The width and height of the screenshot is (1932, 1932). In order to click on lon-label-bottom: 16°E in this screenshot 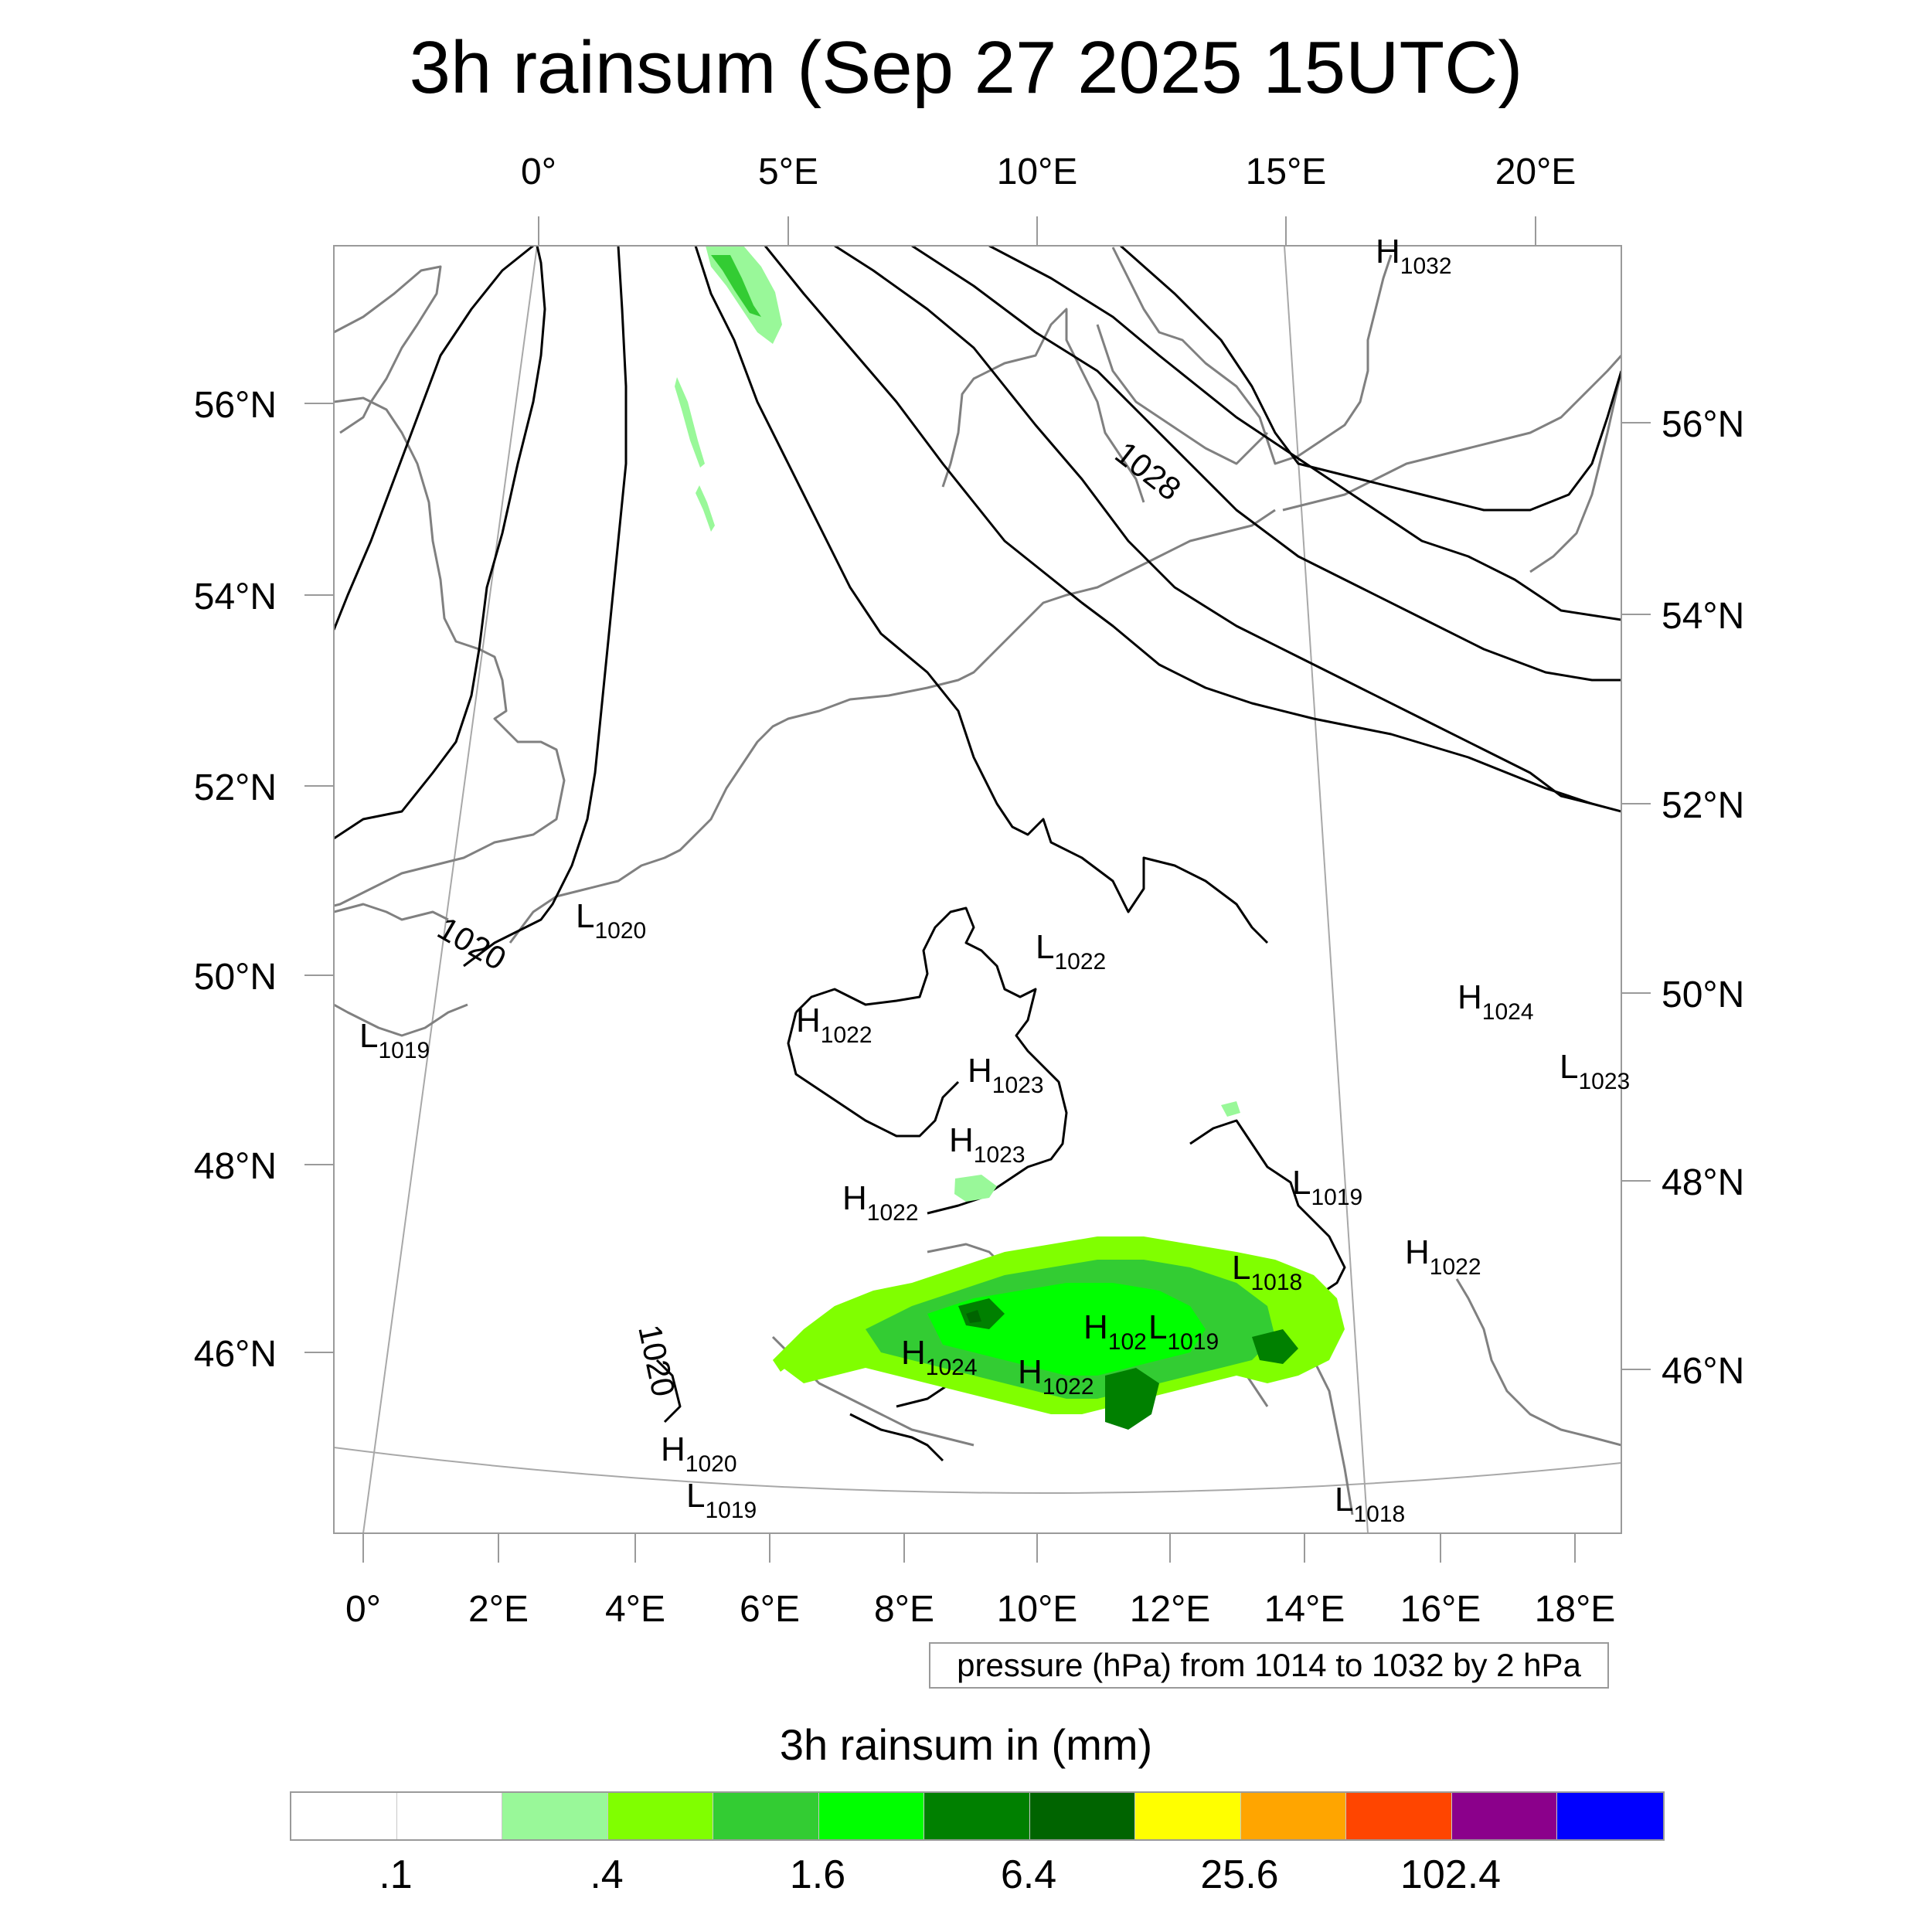, I will do `click(1440, 1610)`.